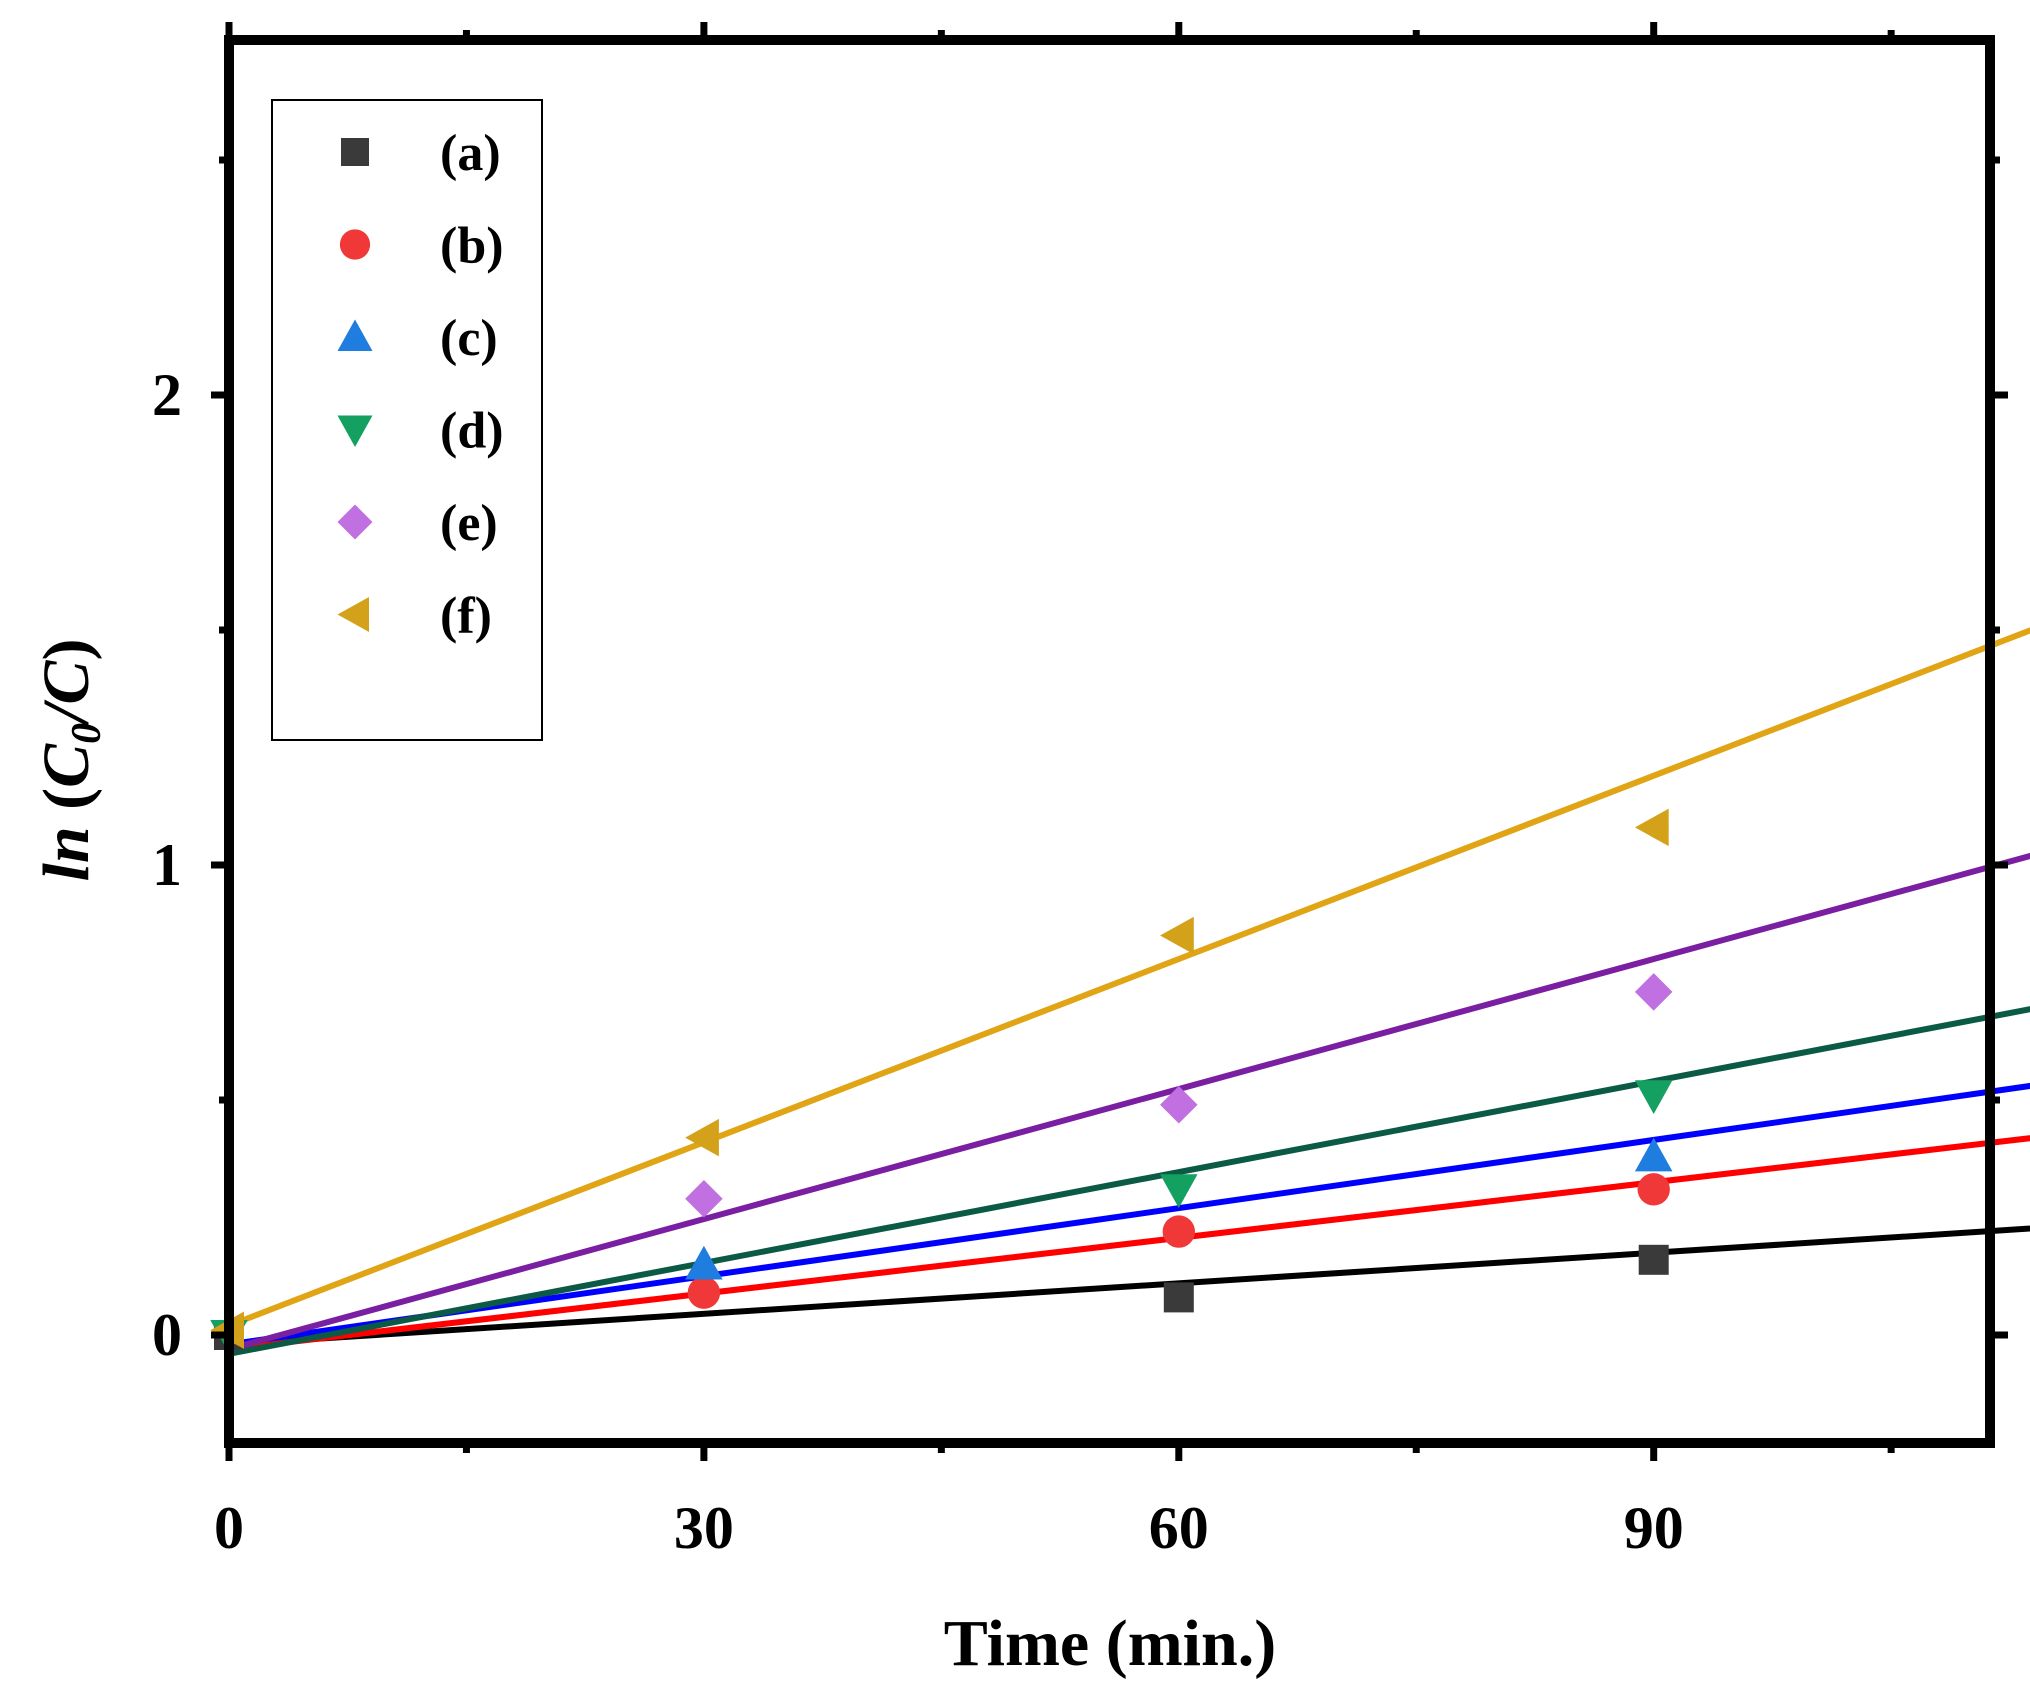 The width and height of the screenshot is (2030, 1708). Describe the element at coordinates (472, 246) in the screenshot. I see `legend-label: (b)` at that location.